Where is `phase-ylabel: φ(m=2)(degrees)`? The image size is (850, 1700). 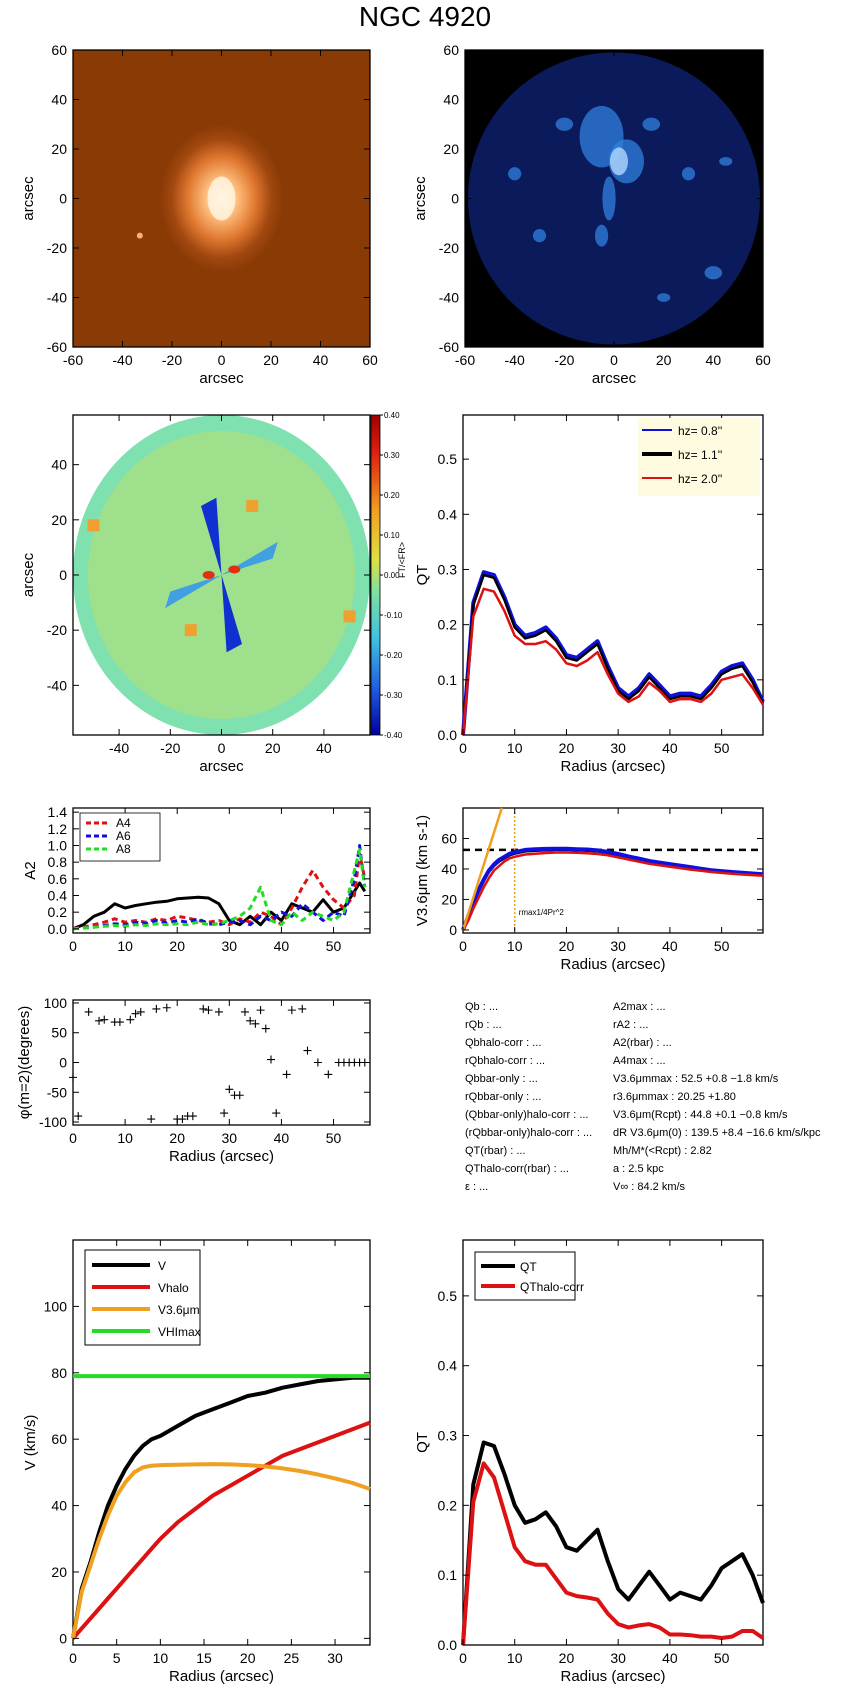 phase-ylabel: φ(m=2)(degrees) is located at coordinates (24, 1063).